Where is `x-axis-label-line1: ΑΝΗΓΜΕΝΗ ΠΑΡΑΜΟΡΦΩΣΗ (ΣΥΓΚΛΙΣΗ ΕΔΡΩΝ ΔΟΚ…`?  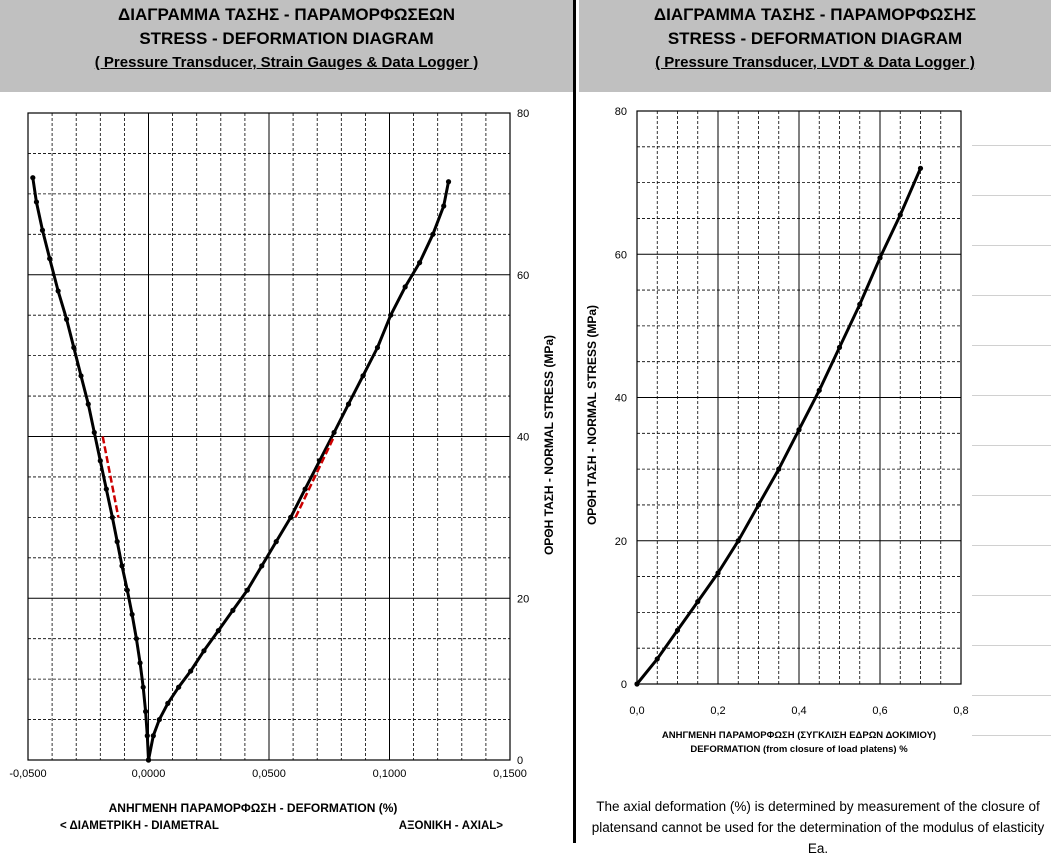
x-axis-label-line1: ΑΝΗΓΜΕΝΗ ΠΑΡΑΜΟΡΦΩΣΗ (ΣΥΓΚΛΙΣΗ ΕΔΡΩΝ ΔΟΚ… is located at coordinates (799, 735).